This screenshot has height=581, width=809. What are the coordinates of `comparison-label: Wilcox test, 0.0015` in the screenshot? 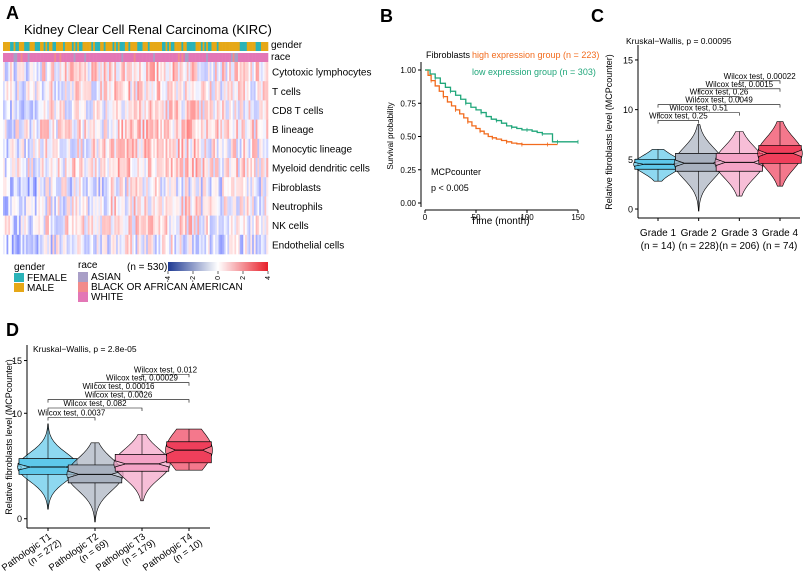 It's located at (740, 84).